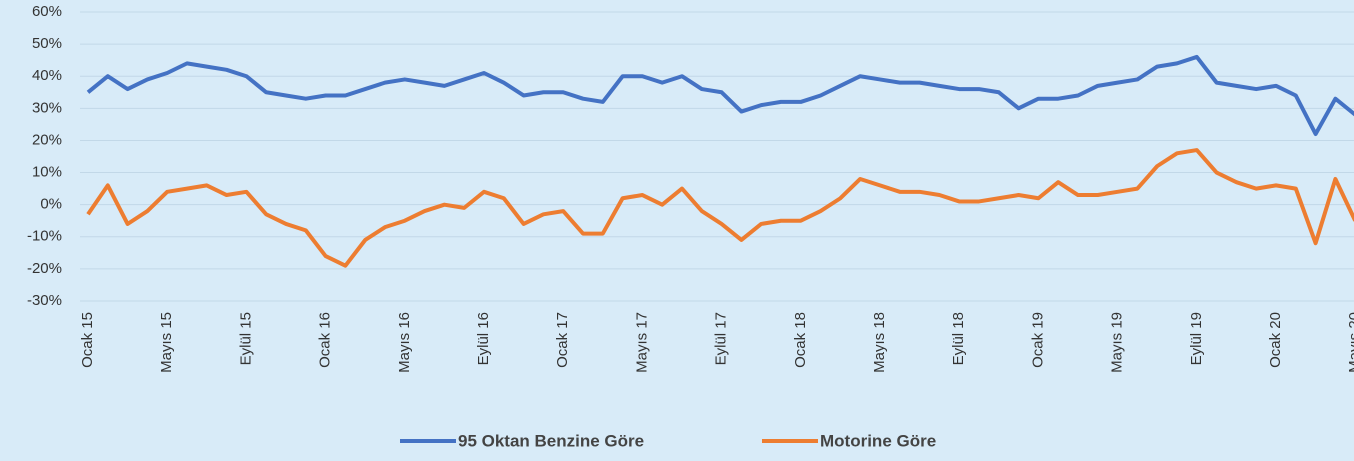 The image size is (1354, 461). I want to click on legend-label: Motorine Göre, so click(878, 440).